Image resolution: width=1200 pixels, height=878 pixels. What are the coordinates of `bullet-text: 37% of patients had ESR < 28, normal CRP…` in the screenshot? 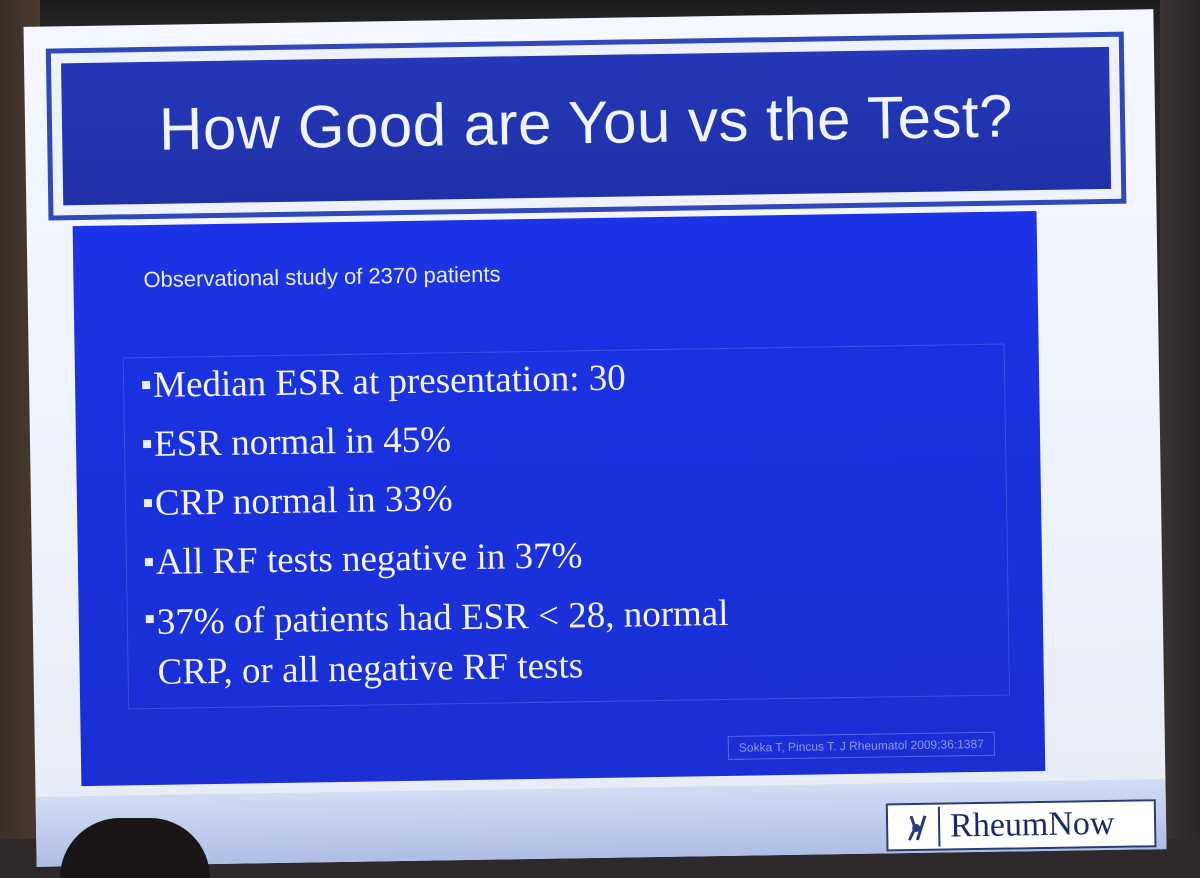 It's located at (442, 643).